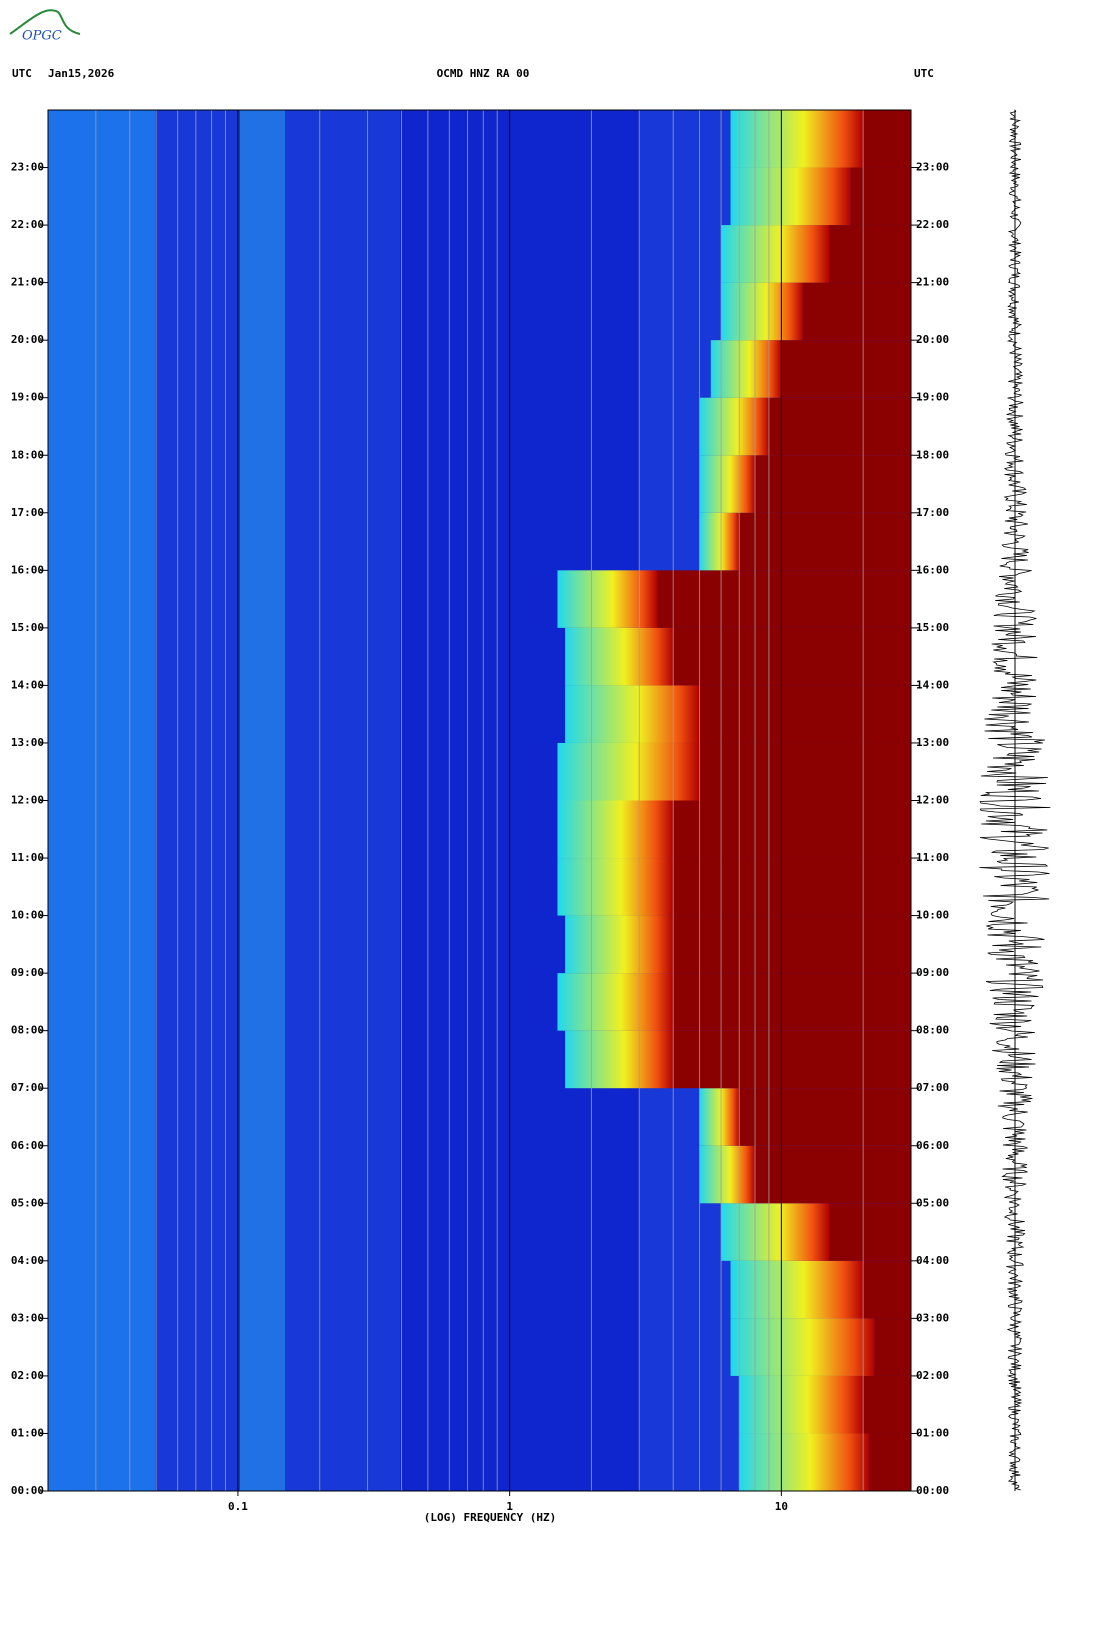  Describe the element at coordinates (27, 454) in the screenshot. I see `y-tick-label-left: 18:00` at that location.